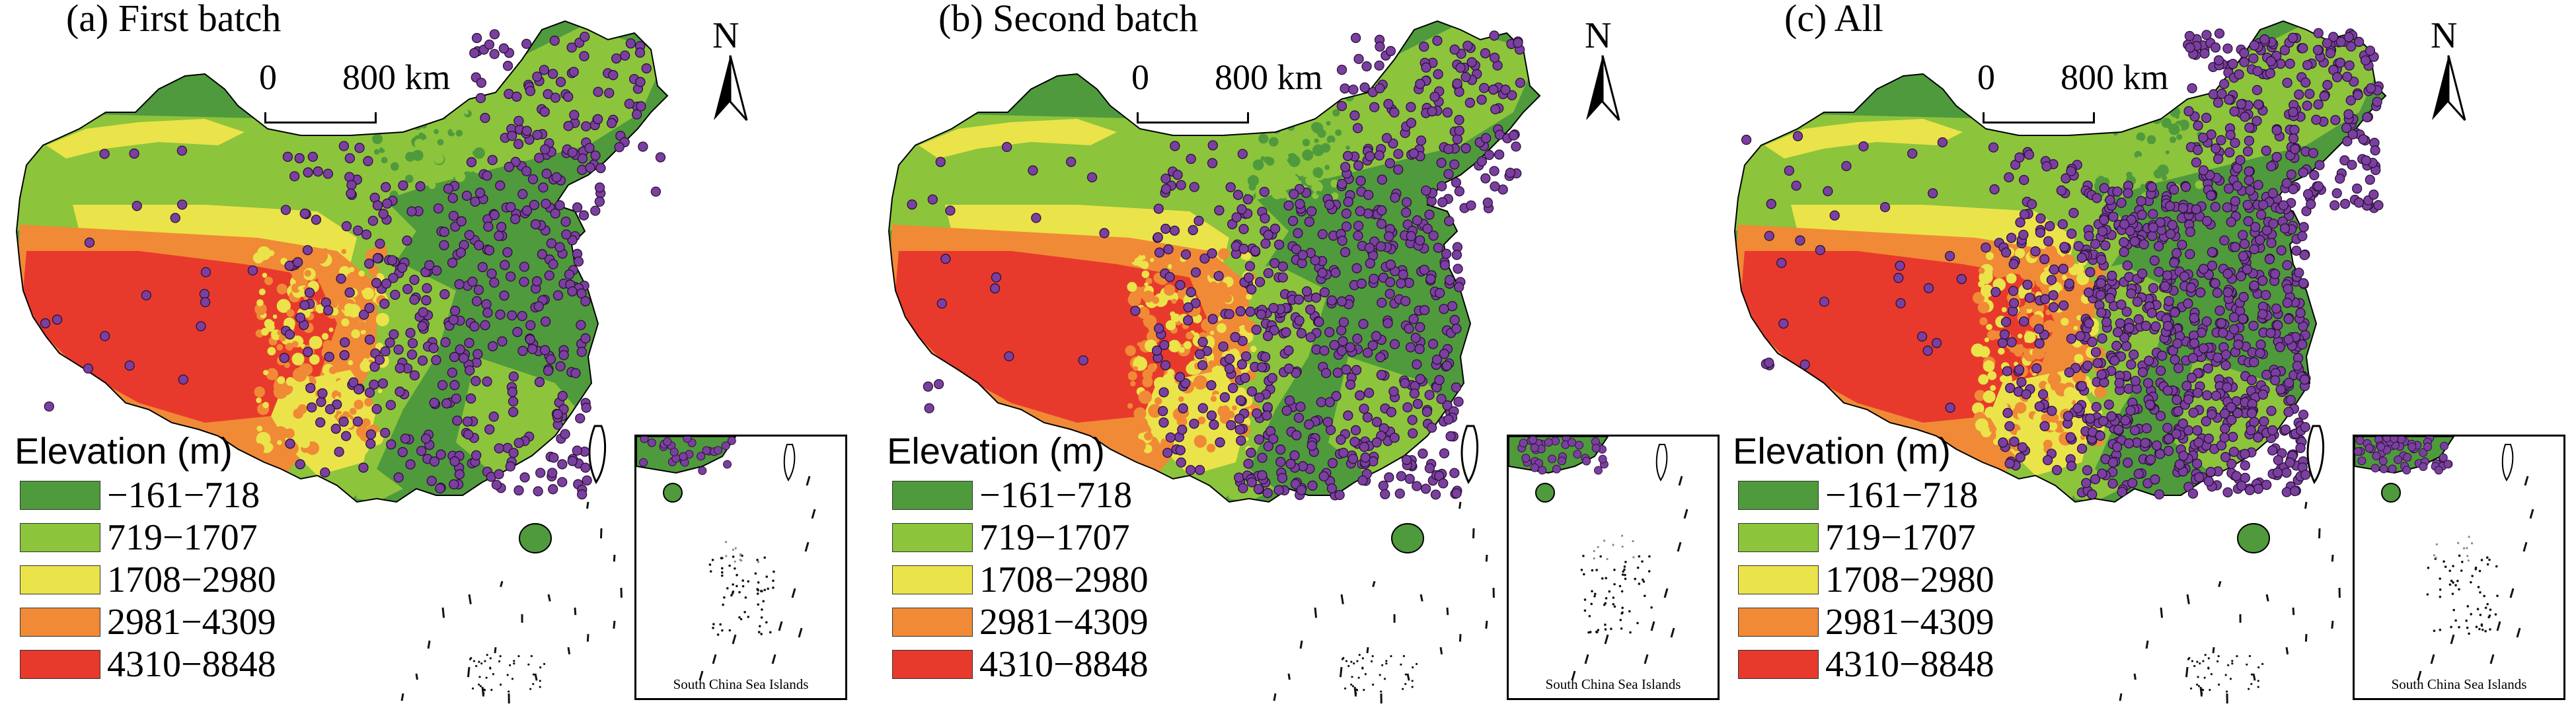 This screenshot has width=2576, height=708. What do you see at coordinates (731, 71) in the screenshot?
I see `north-arrow: N` at bounding box center [731, 71].